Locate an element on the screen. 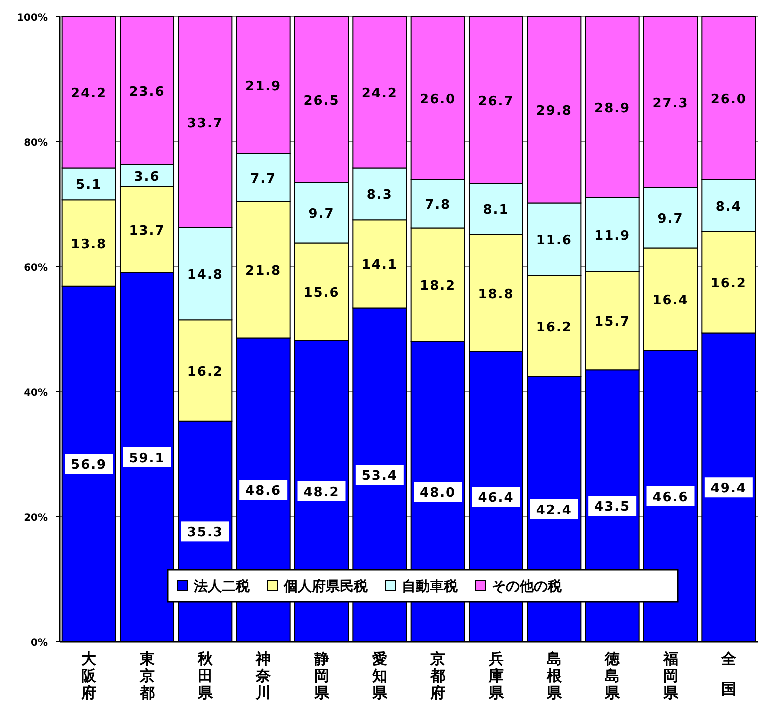  x-tick-label: 全国 is located at coordinates (729, 674).